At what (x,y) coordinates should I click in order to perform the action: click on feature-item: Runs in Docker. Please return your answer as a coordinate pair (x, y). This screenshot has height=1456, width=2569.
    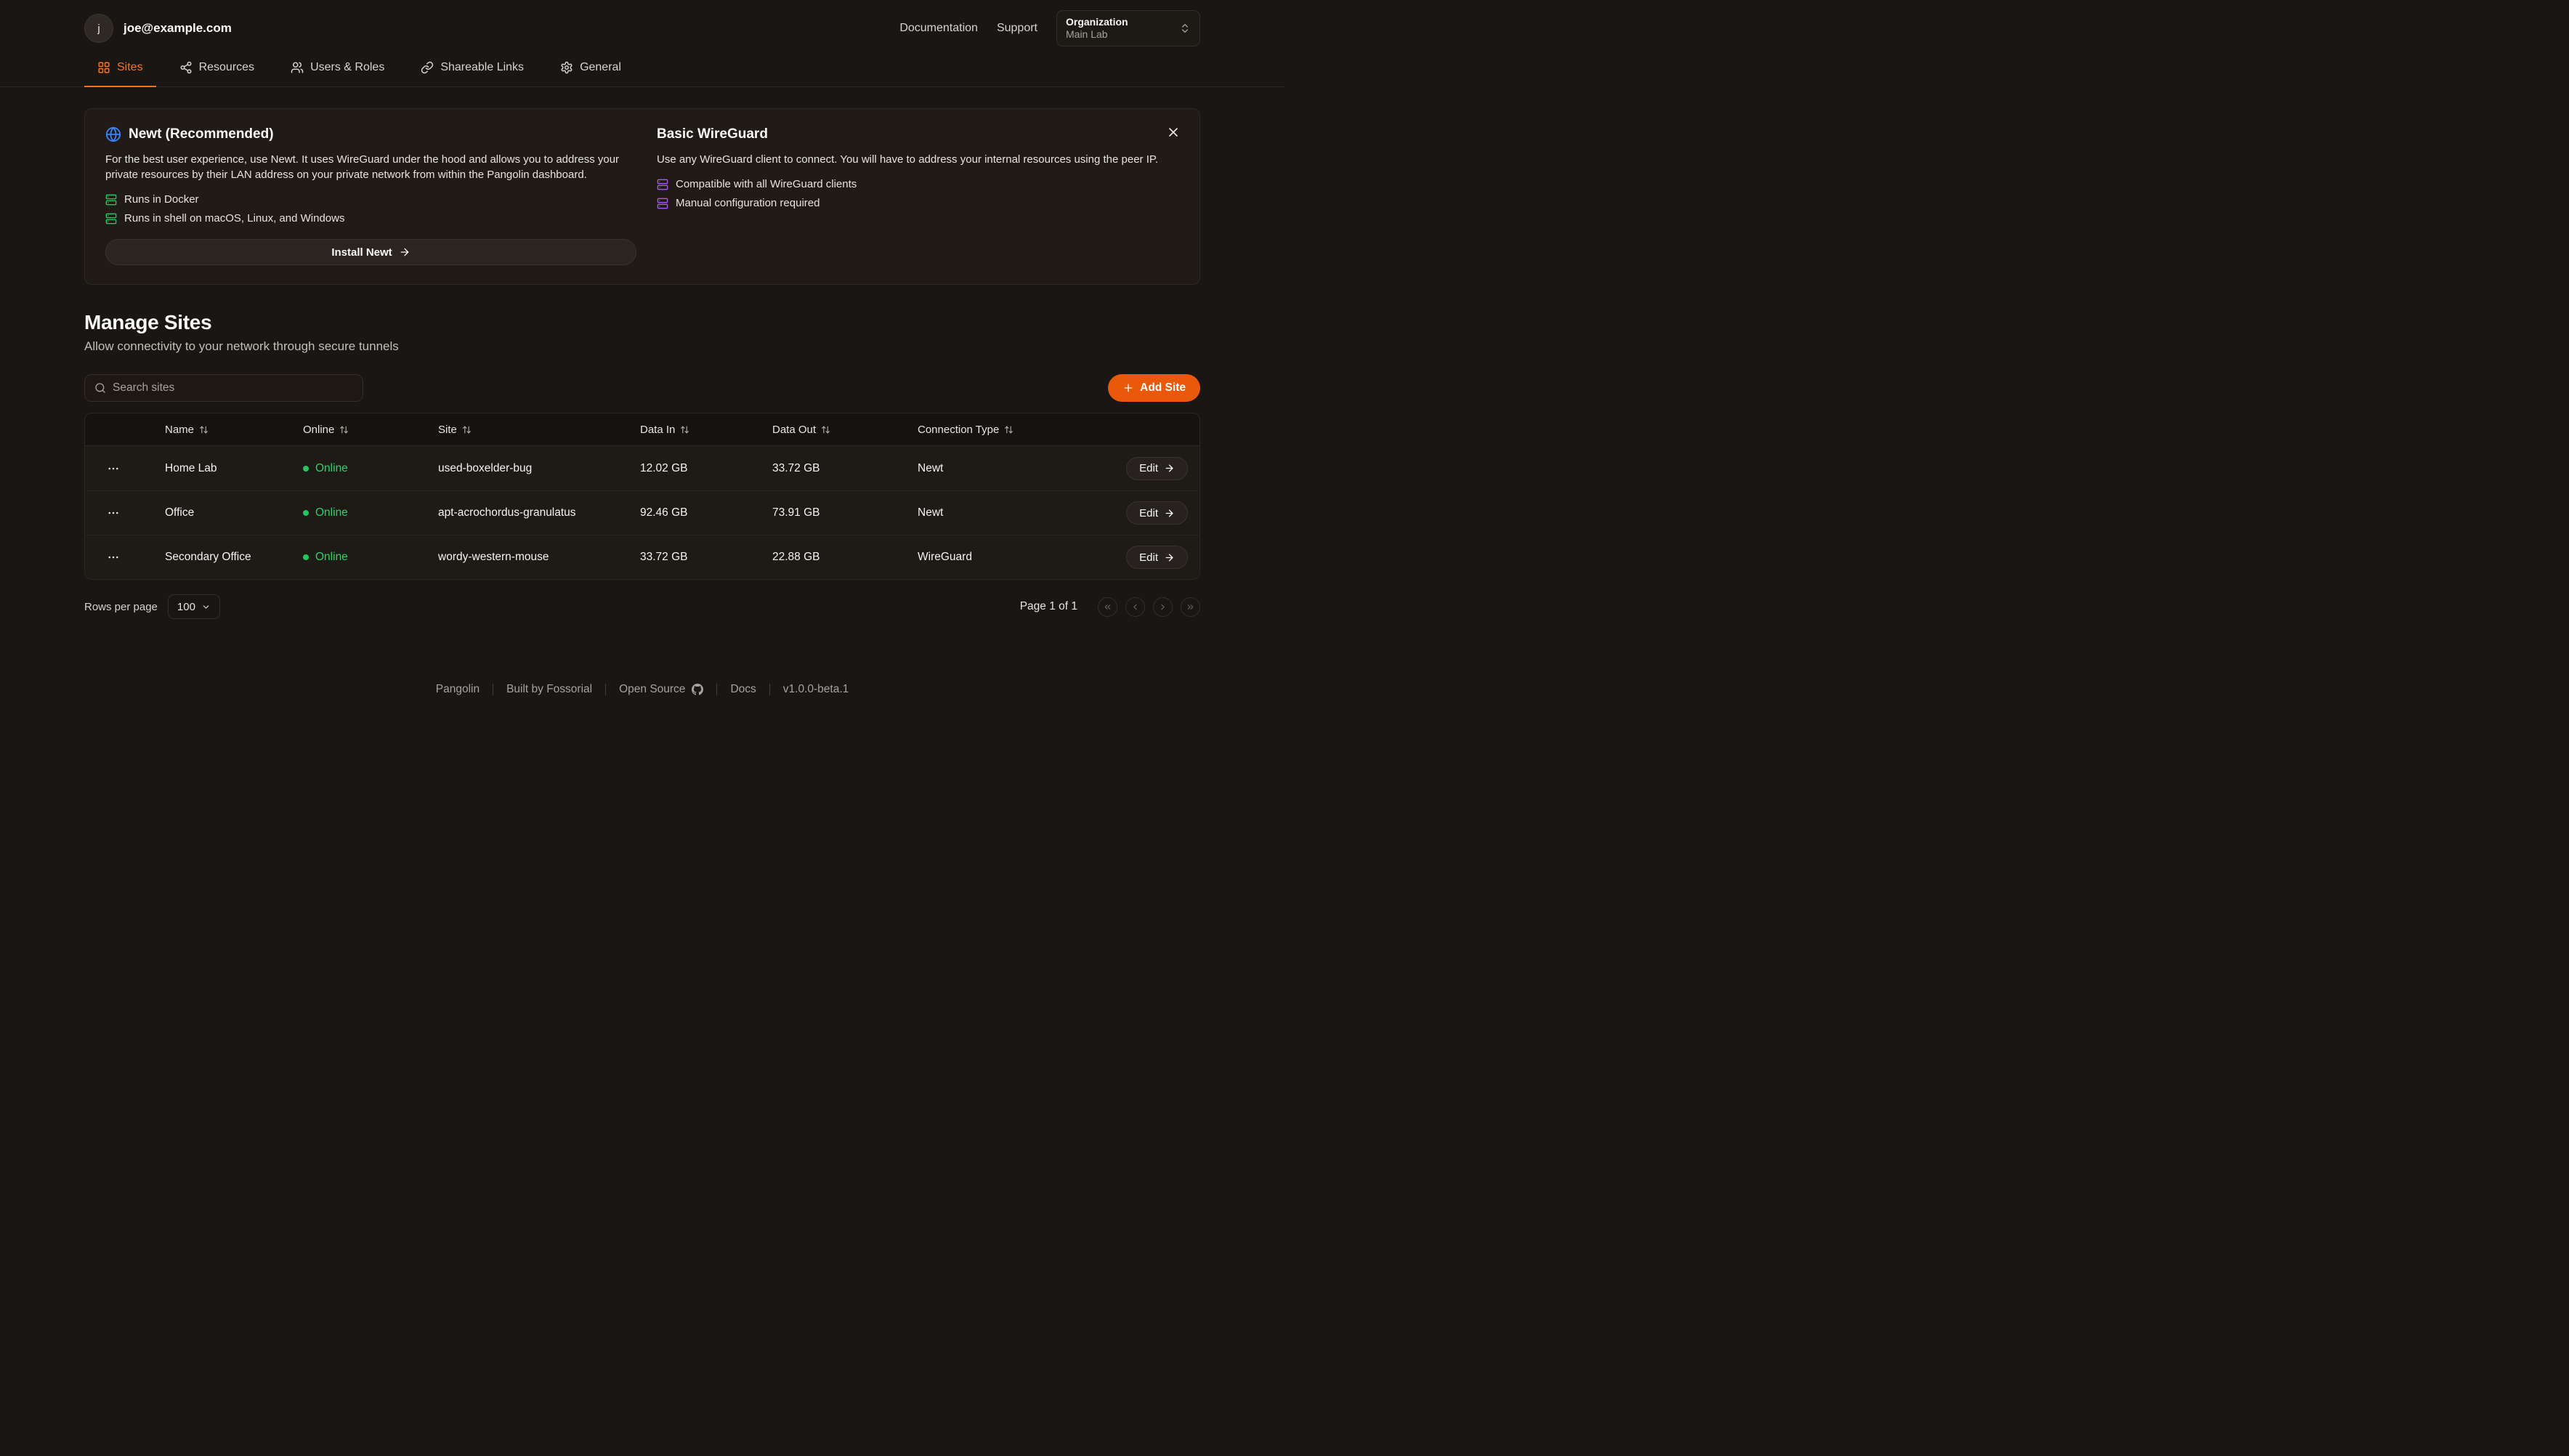
    Looking at the image, I should click on (370, 199).